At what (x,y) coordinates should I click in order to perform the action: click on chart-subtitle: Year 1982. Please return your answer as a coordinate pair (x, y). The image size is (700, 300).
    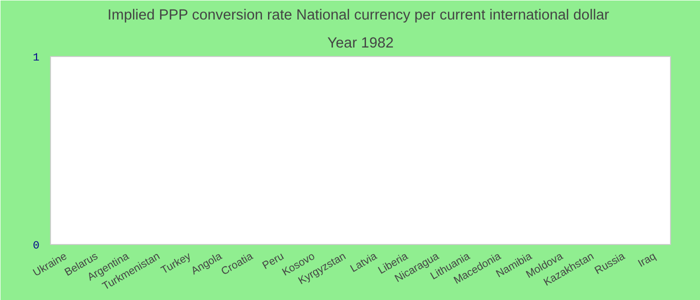
    Looking at the image, I should click on (360, 44).